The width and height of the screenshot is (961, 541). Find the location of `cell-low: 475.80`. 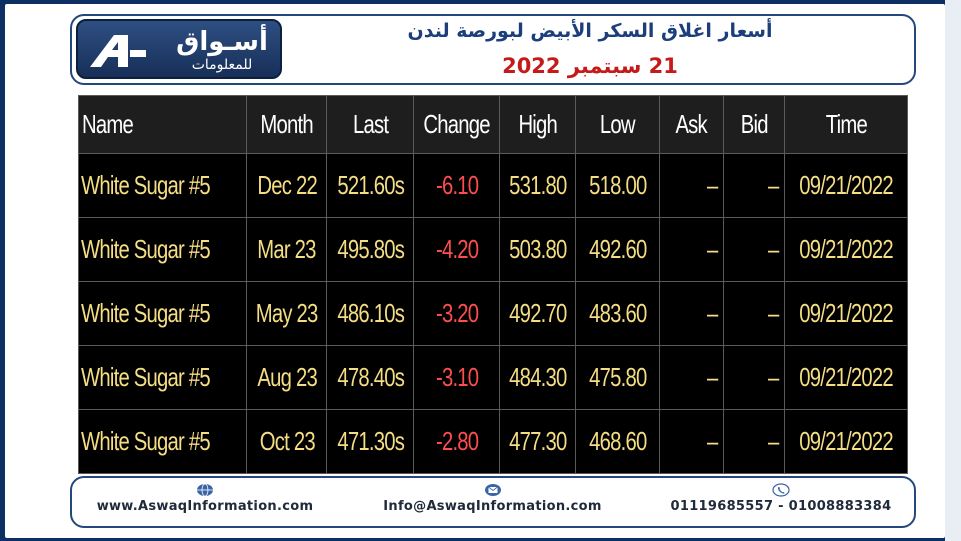

cell-low: 475.80 is located at coordinates (618, 377).